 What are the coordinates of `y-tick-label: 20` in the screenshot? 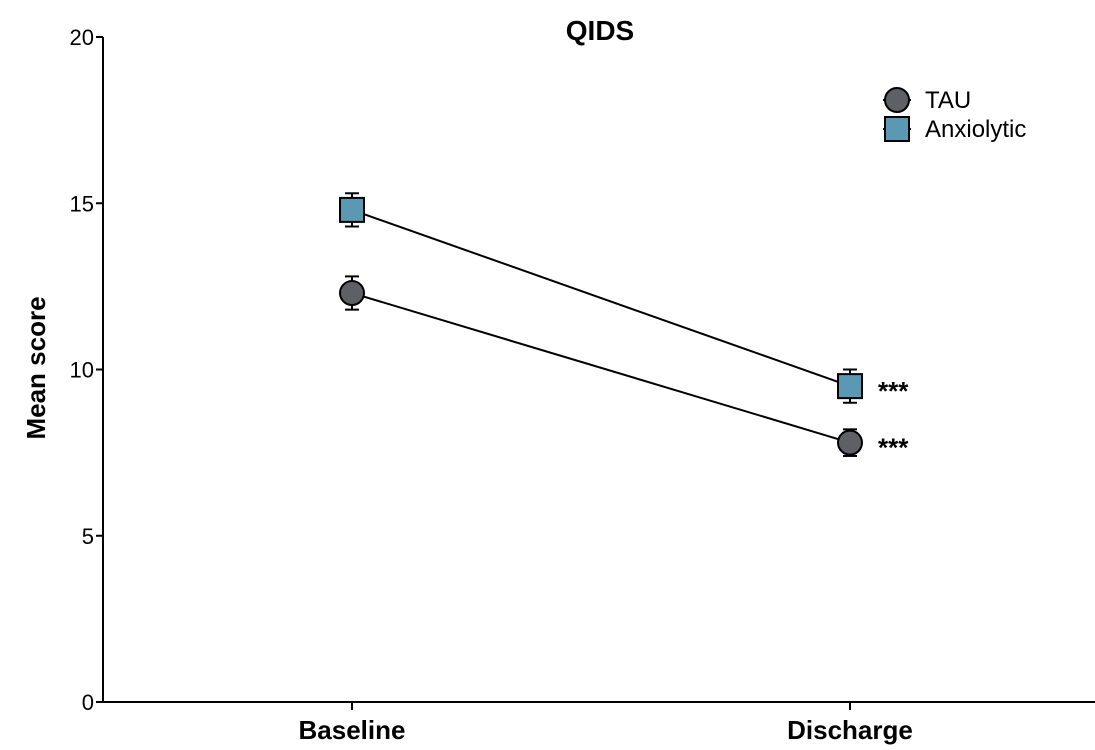 It's located at (82, 37).